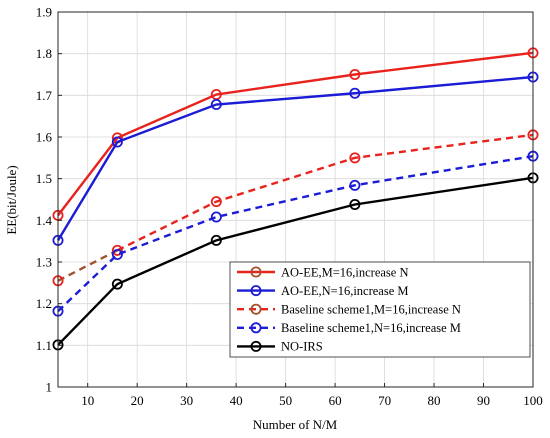  What do you see at coordinates (49, 387) in the screenshot?
I see `y-tick-label: 1` at bounding box center [49, 387].